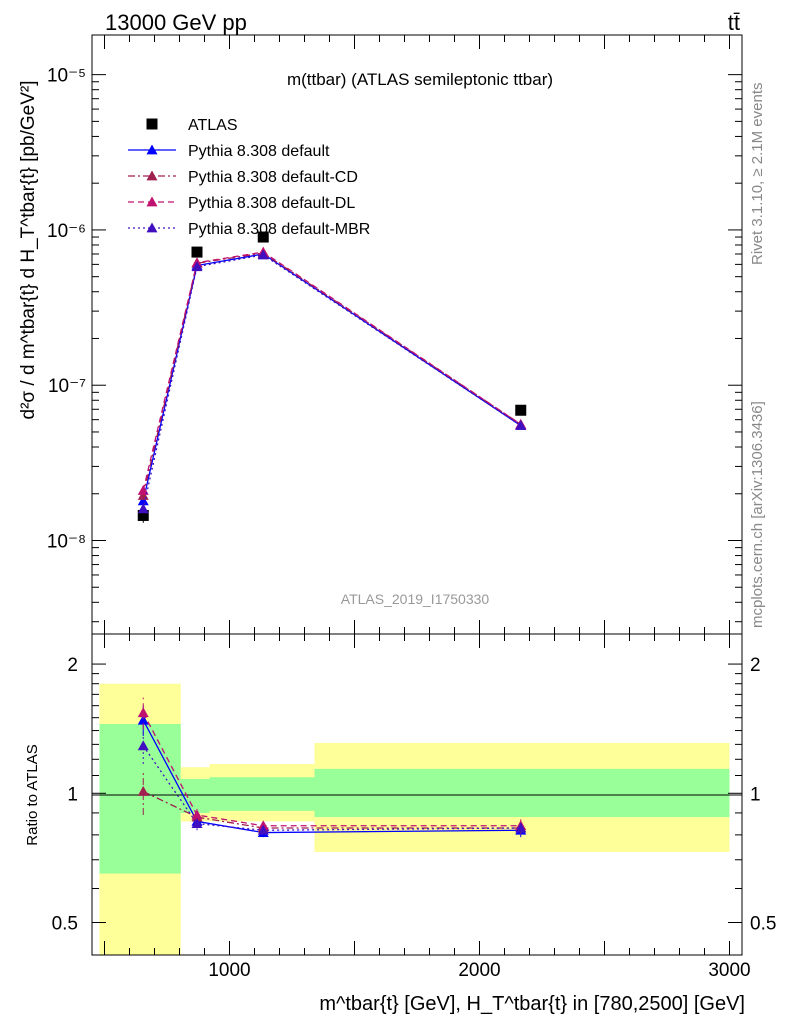 The image size is (786, 1024). I want to click on ratio-y-tick-label: 1, so click(72, 794).